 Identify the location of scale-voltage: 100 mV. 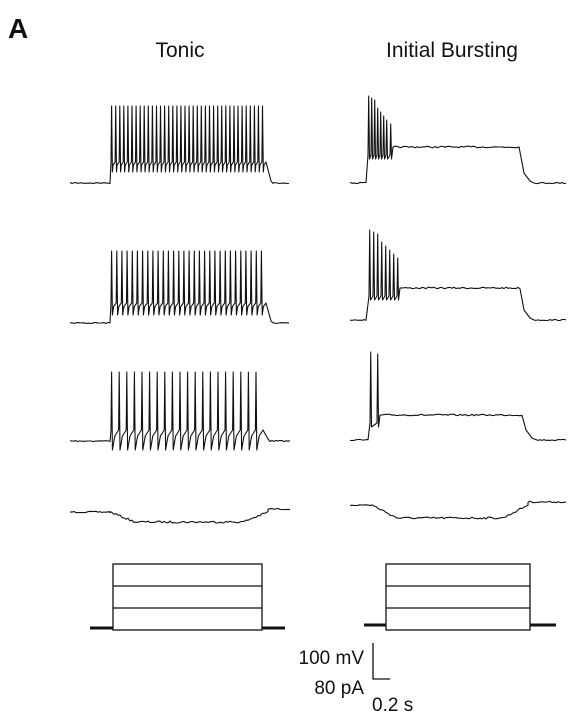
(332, 658).